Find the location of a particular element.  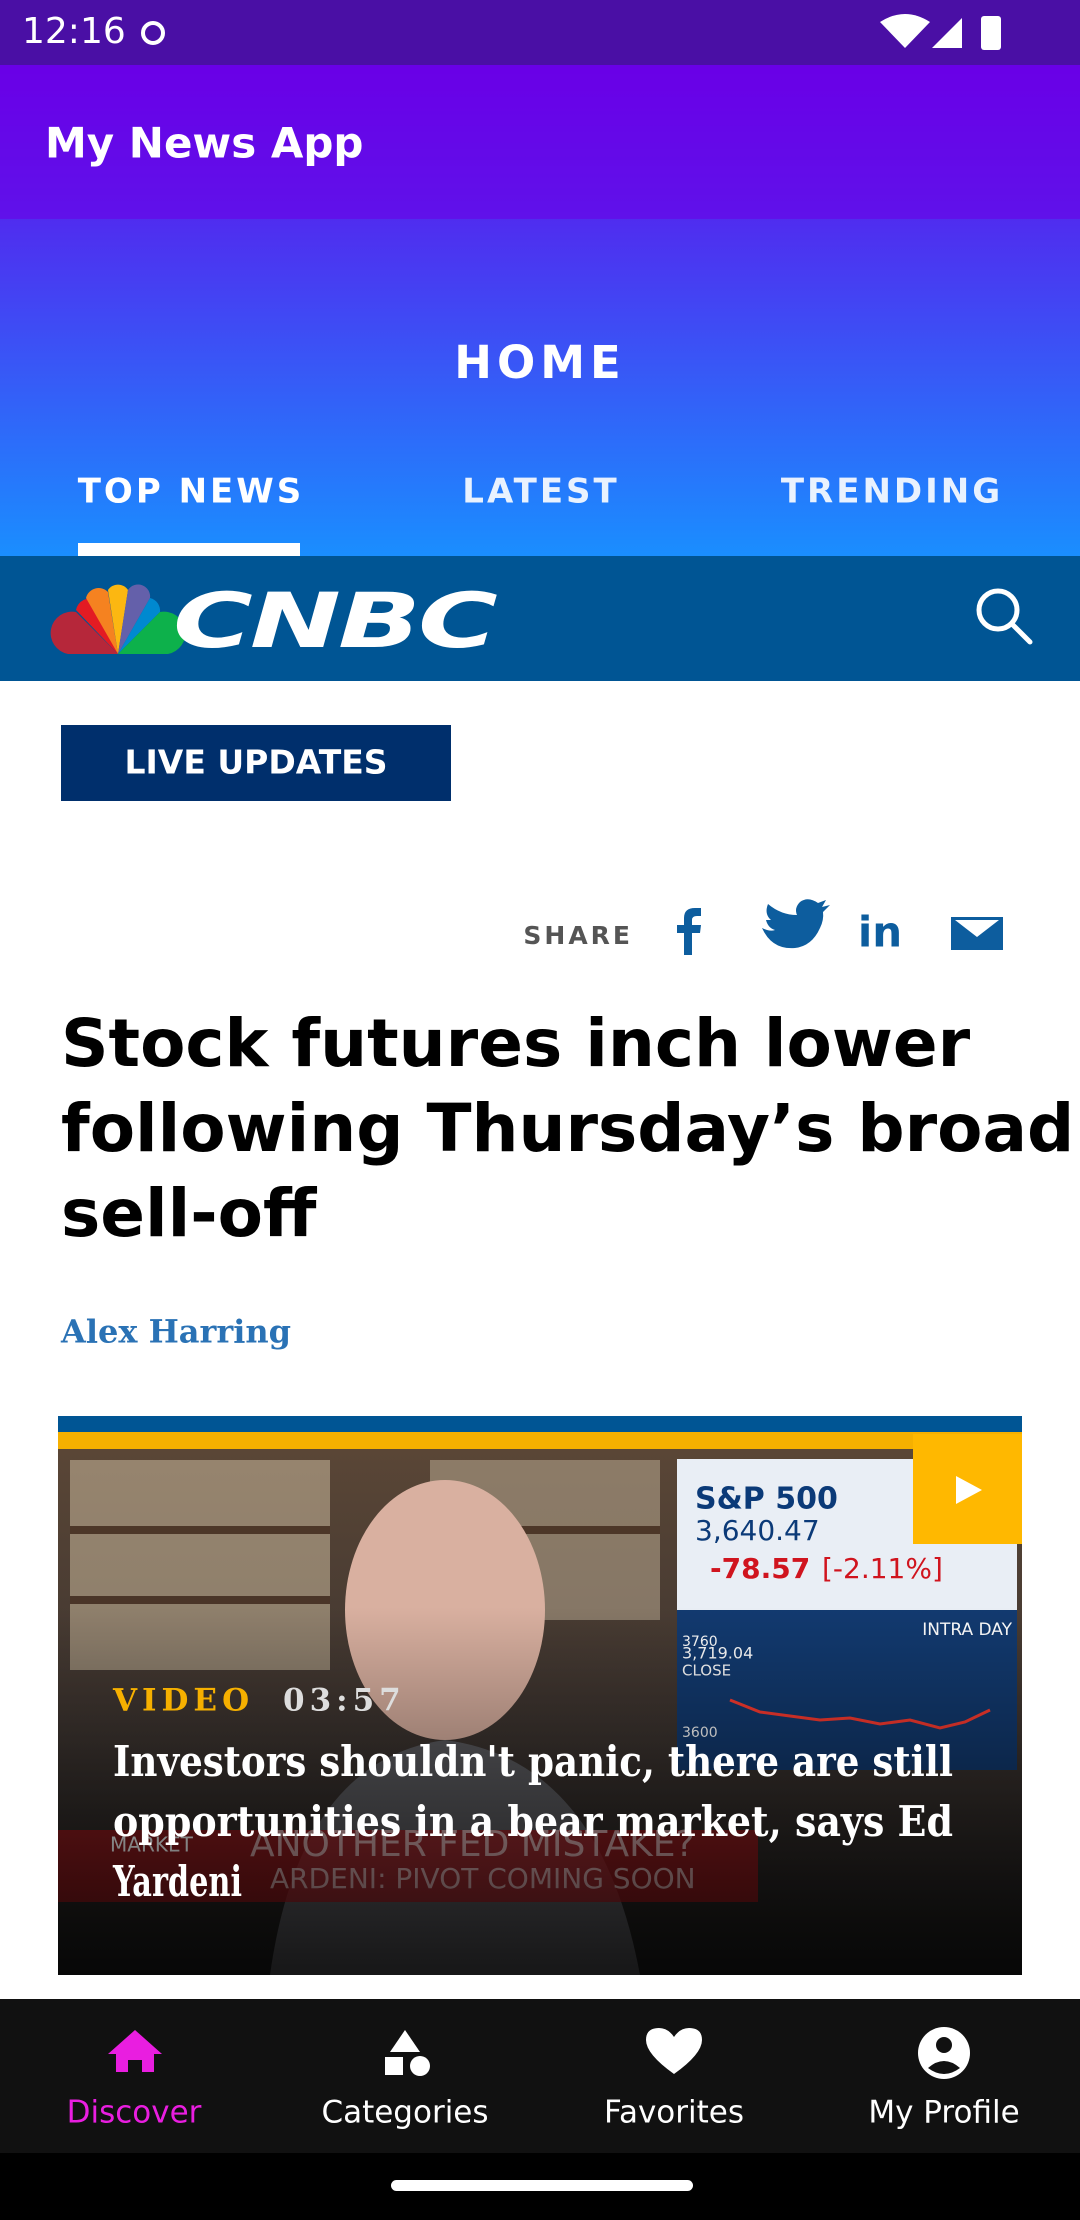

headline-line: following Thursday’s broad is located at coordinates (567, 1128).